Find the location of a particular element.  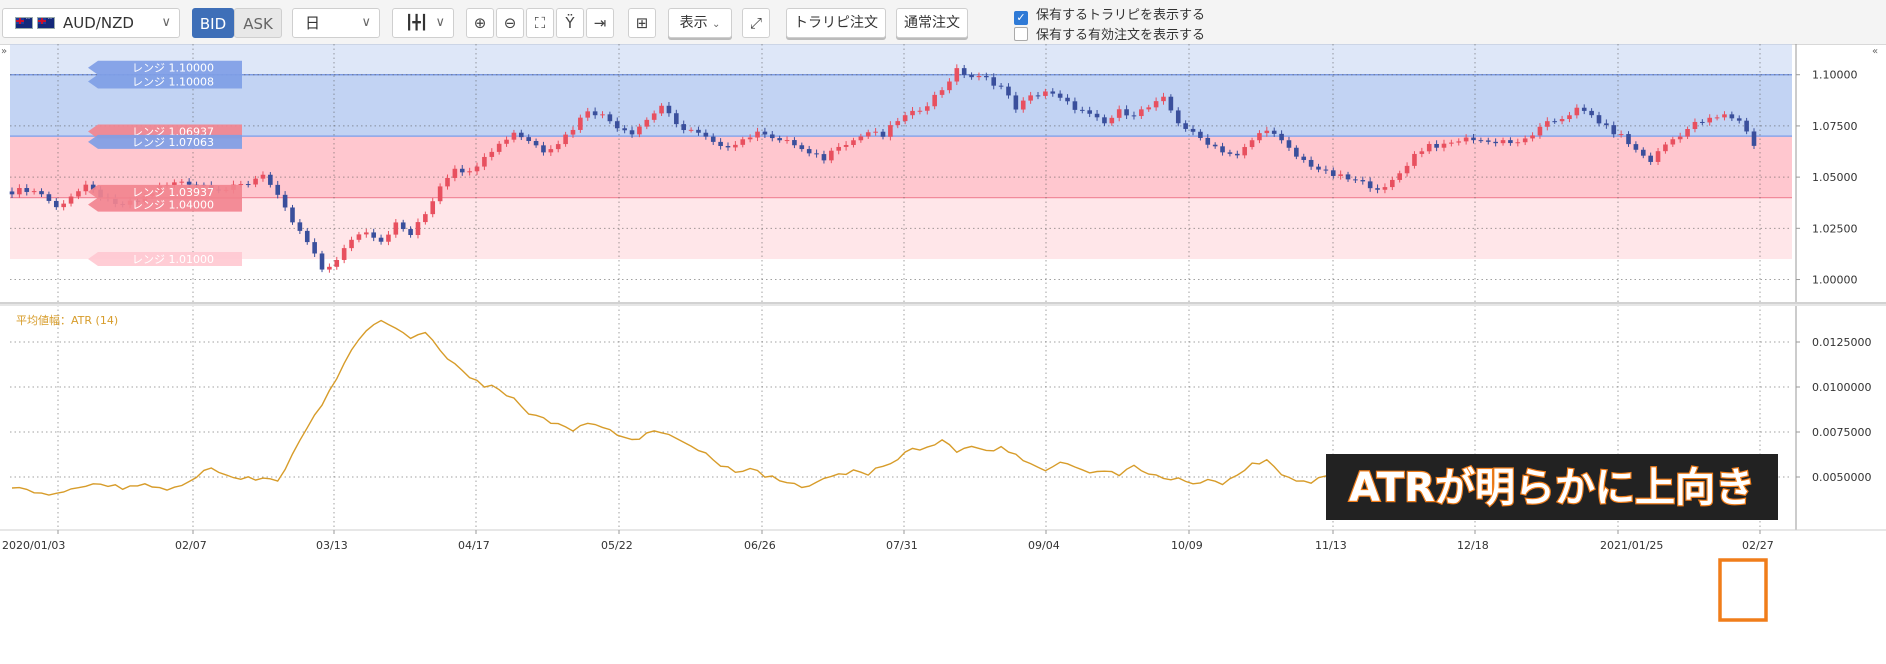

collapse-right-icon: « is located at coordinates (1875, 51).